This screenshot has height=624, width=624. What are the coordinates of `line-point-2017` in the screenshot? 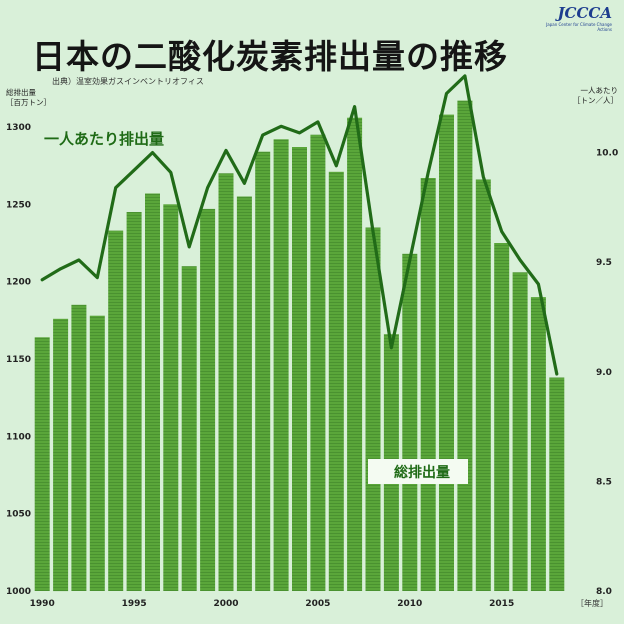 It's located at (538, 284).